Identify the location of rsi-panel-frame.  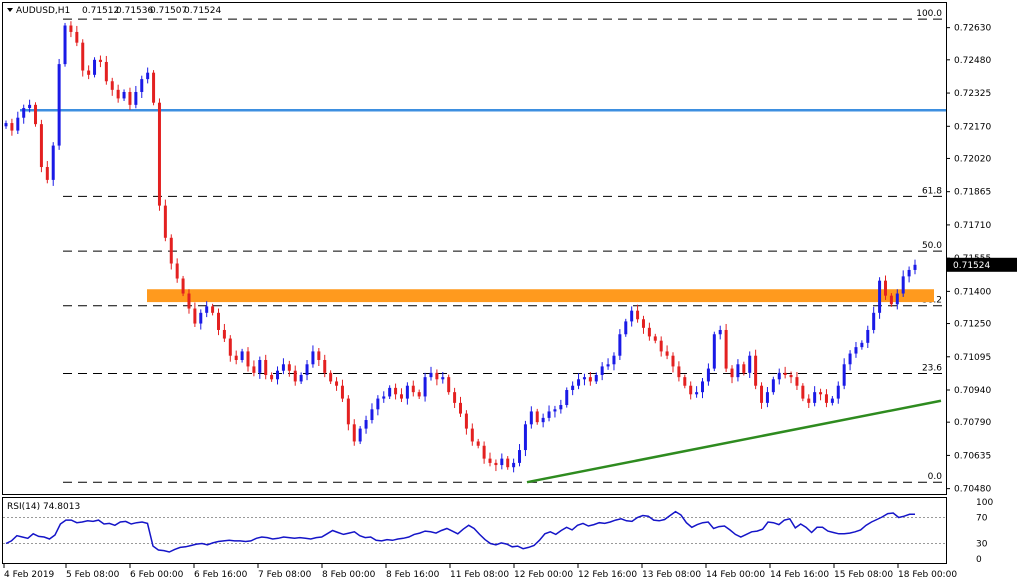
(474, 530).